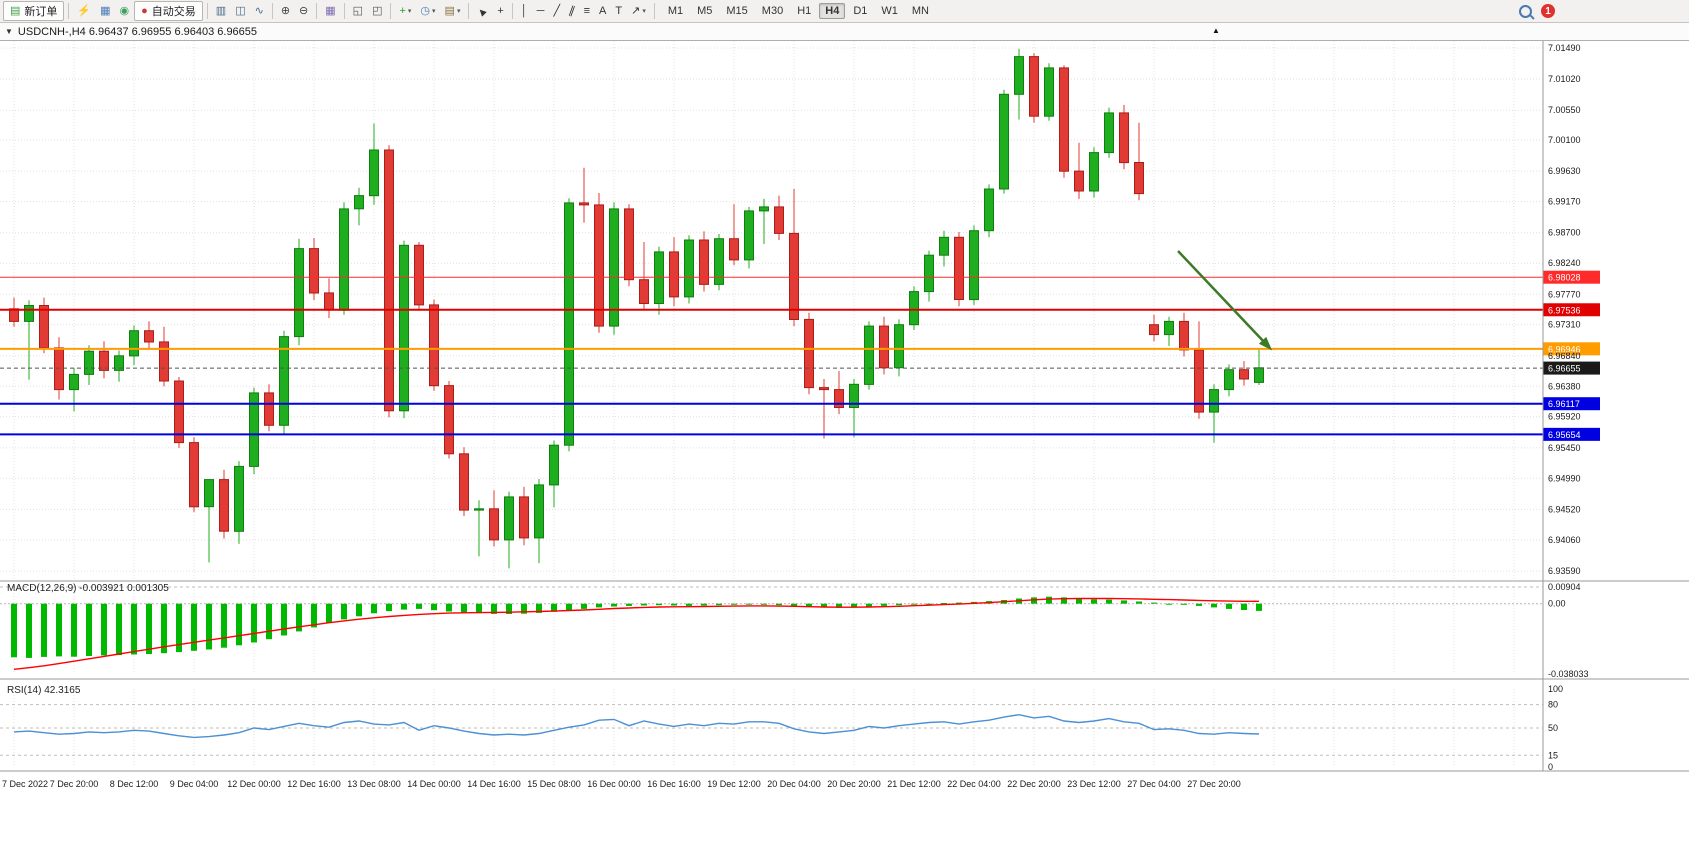 This screenshot has width=1689, height=860. What do you see at coordinates (705, 11) in the screenshot?
I see `timeframe-m5-button: M5` at bounding box center [705, 11].